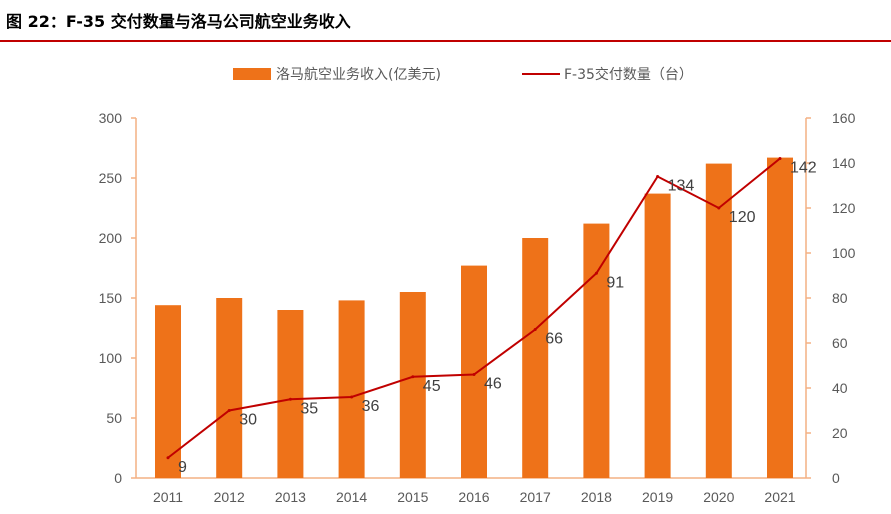 The width and height of the screenshot is (891, 514). What do you see at coordinates (554, 339) in the screenshot?
I see `data-label-2017: 66` at bounding box center [554, 339].